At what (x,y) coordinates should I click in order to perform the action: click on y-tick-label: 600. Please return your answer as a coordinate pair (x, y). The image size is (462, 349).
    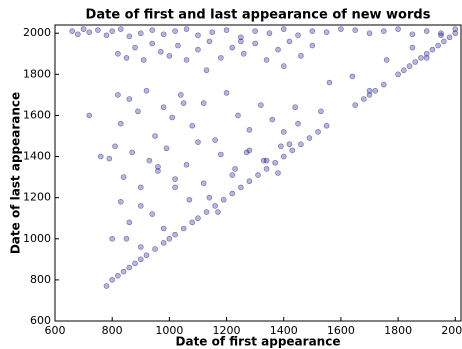
    Looking at the image, I should click on (40, 320).